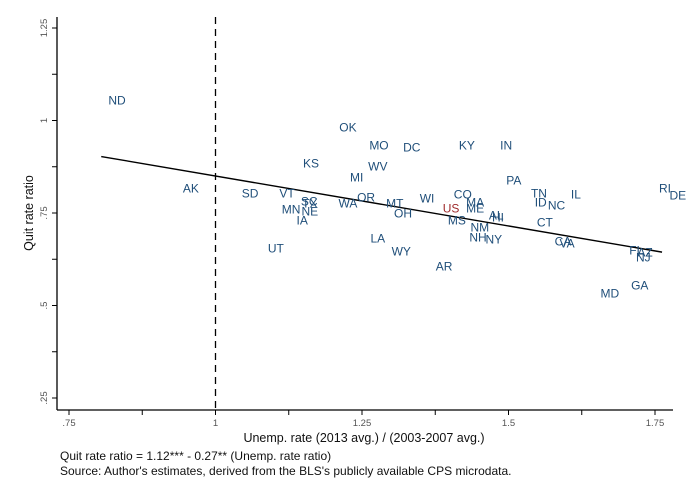 The width and height of the screenshot is (690, 502). What do you see at coordinates (403, 214) in the screenshot?
I see `point-label-oh: OH` at bounding box center [403, 214].